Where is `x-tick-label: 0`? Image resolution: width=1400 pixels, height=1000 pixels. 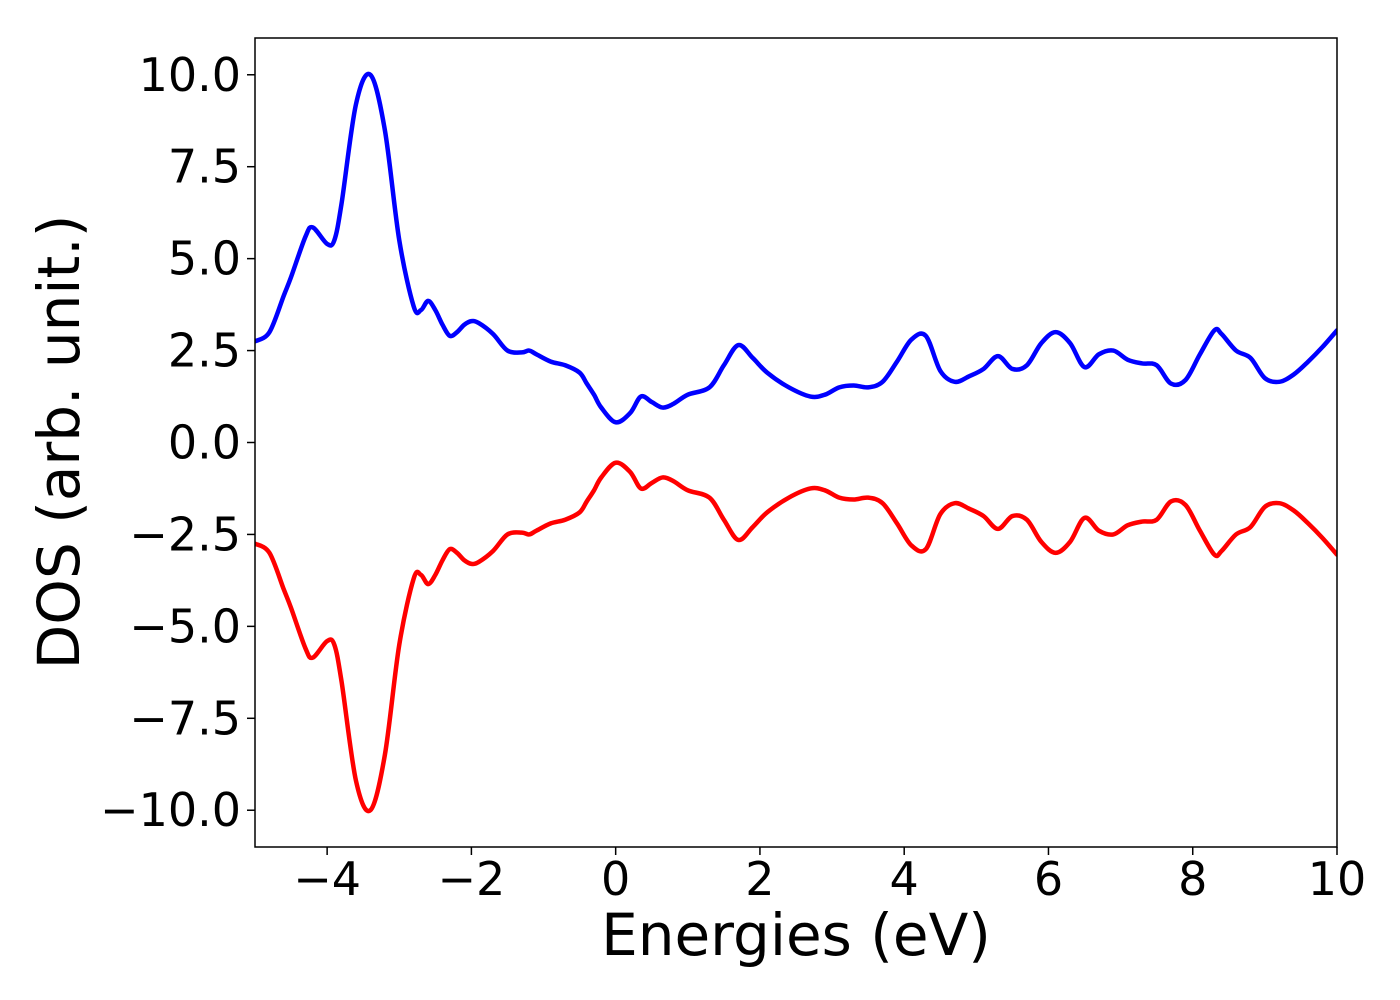
x-tick-label: 0 is located at coordinates (615, 879).